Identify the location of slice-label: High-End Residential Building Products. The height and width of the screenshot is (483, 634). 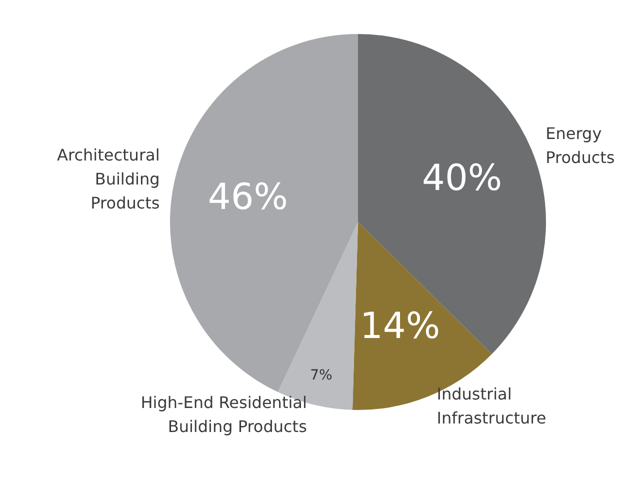
(223, 414).